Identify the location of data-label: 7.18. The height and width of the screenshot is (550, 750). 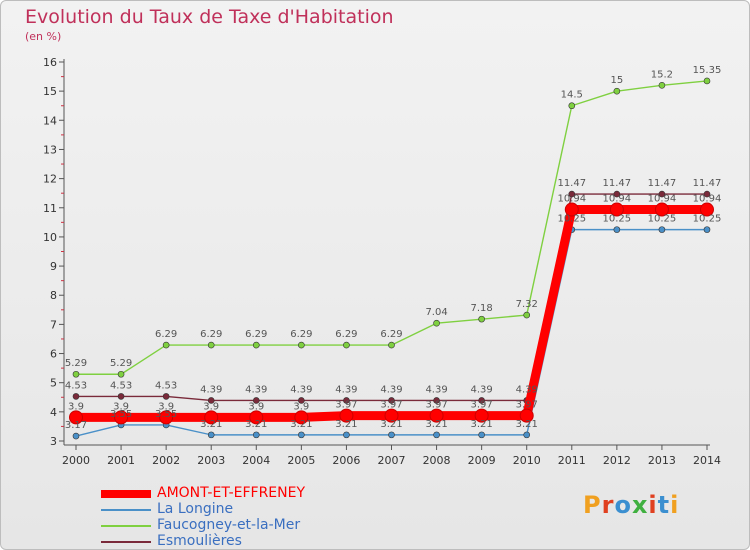
(482, 308).